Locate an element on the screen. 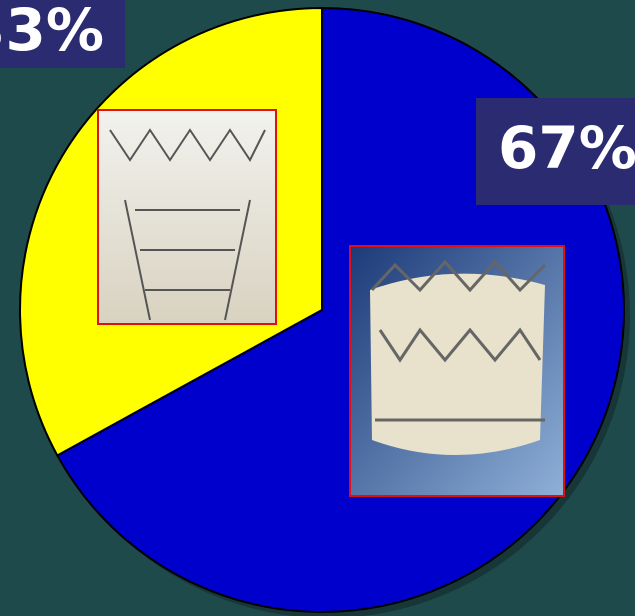 Image resolution: width=635 pixels, height=616 pixels. value-label: 67% is located at coordinates (566, 148).